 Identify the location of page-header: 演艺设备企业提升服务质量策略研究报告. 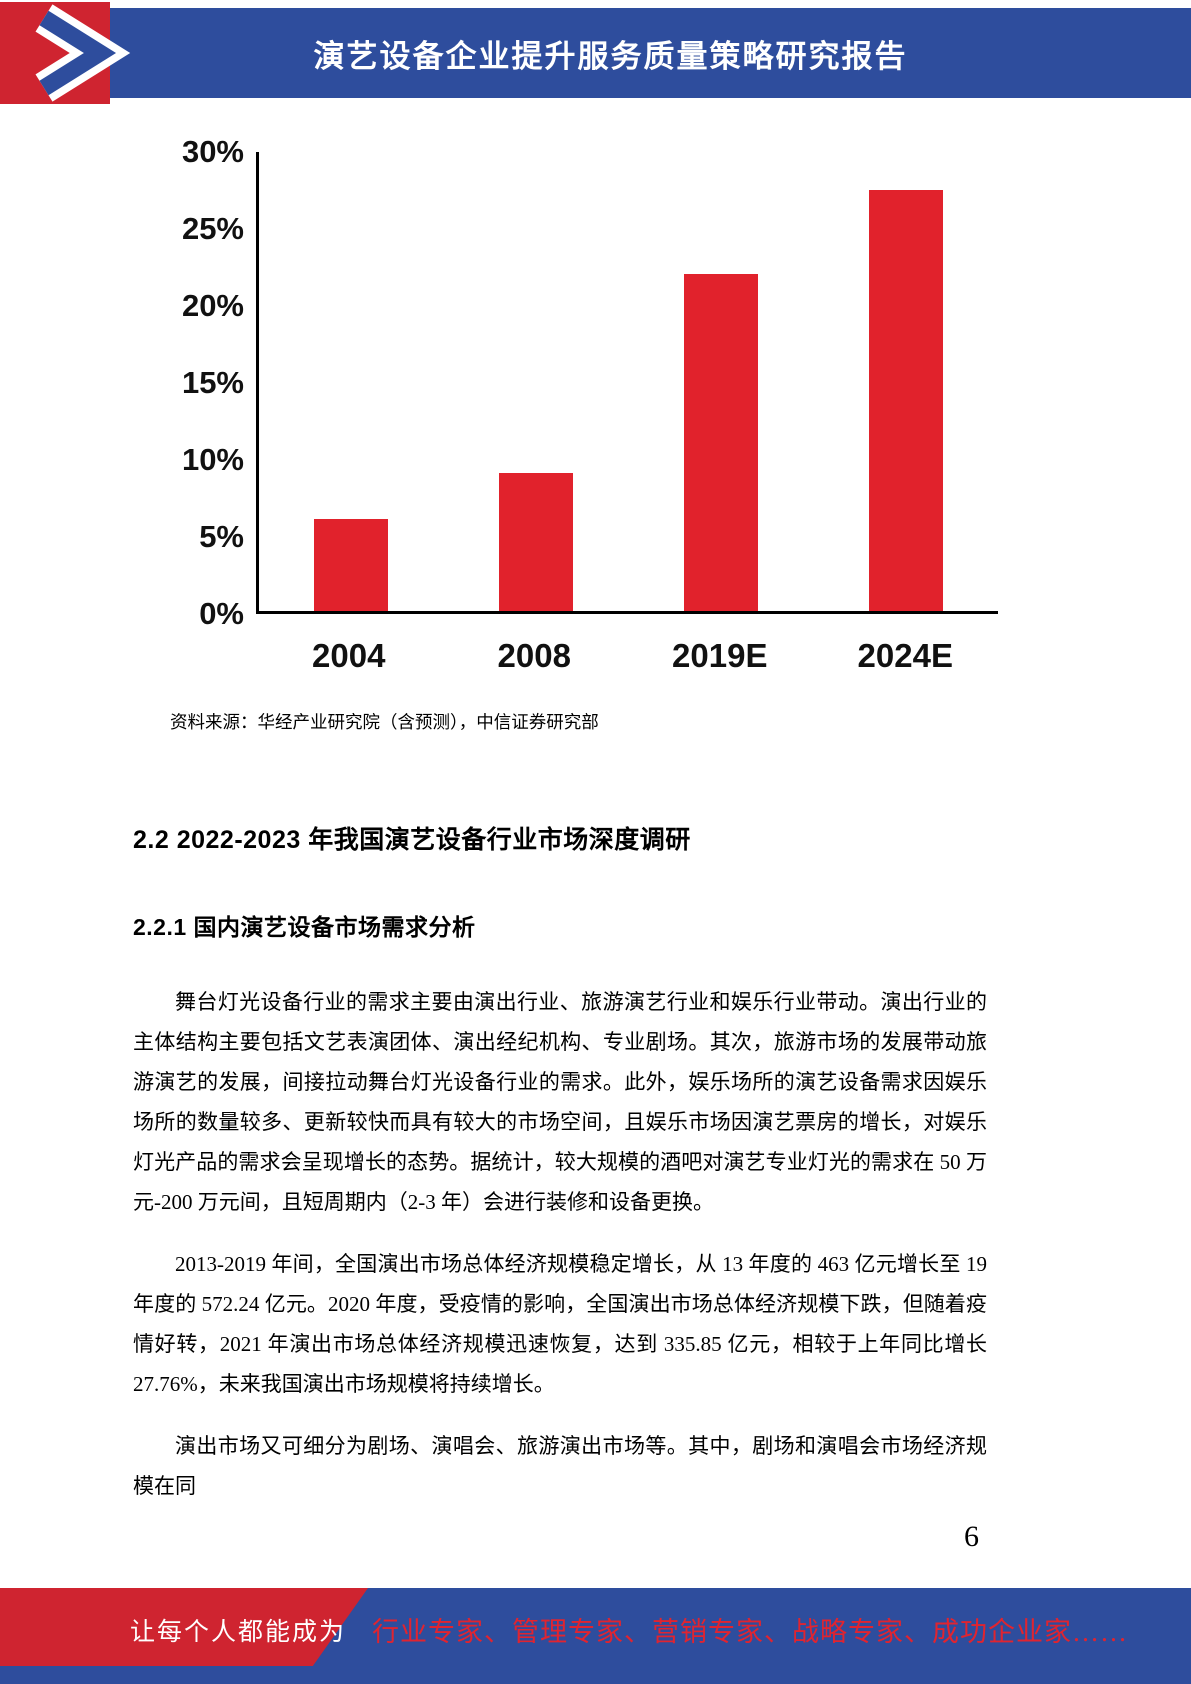
(595, 53).